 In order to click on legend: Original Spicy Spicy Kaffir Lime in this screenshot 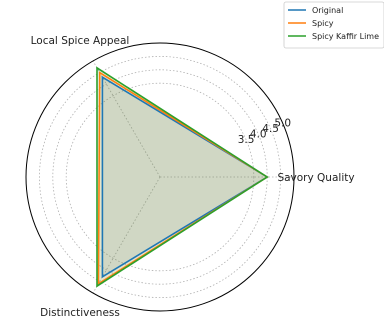, I will do `click(333, 25)`.